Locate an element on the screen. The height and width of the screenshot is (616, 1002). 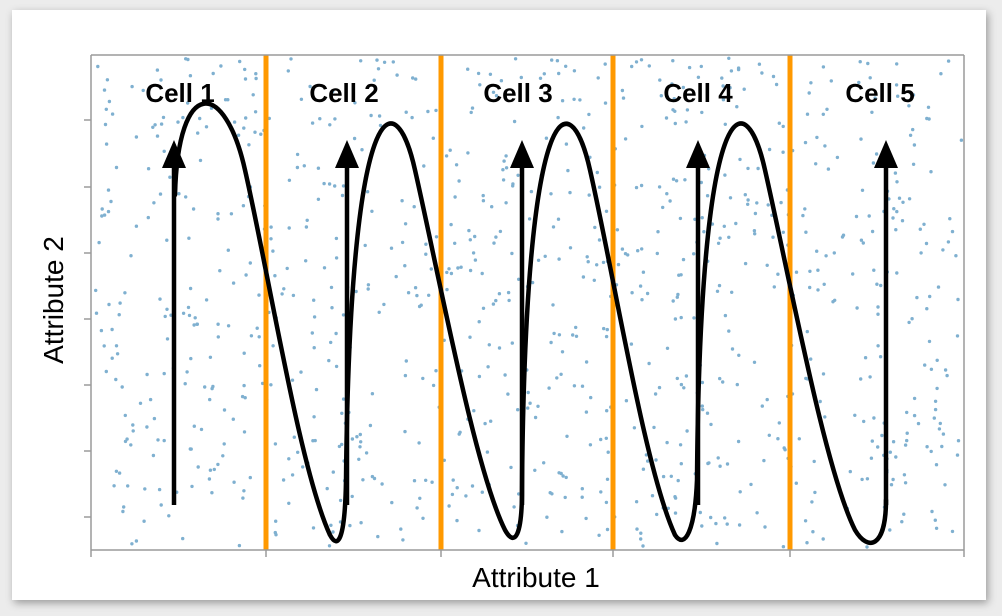
cell-label-2: Cell 2 is located at coordinates (343, 93).